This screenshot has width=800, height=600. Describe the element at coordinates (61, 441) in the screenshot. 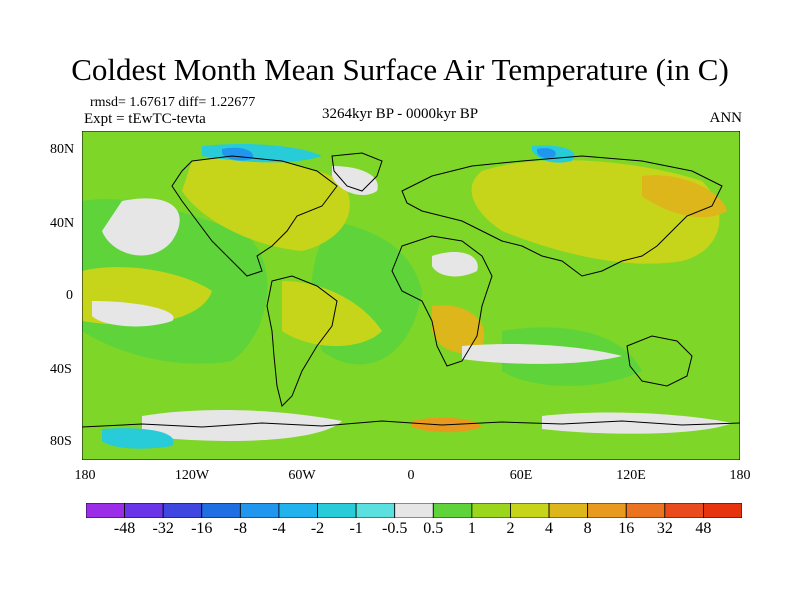

I see `lat-label-80s: 80S` at that location.